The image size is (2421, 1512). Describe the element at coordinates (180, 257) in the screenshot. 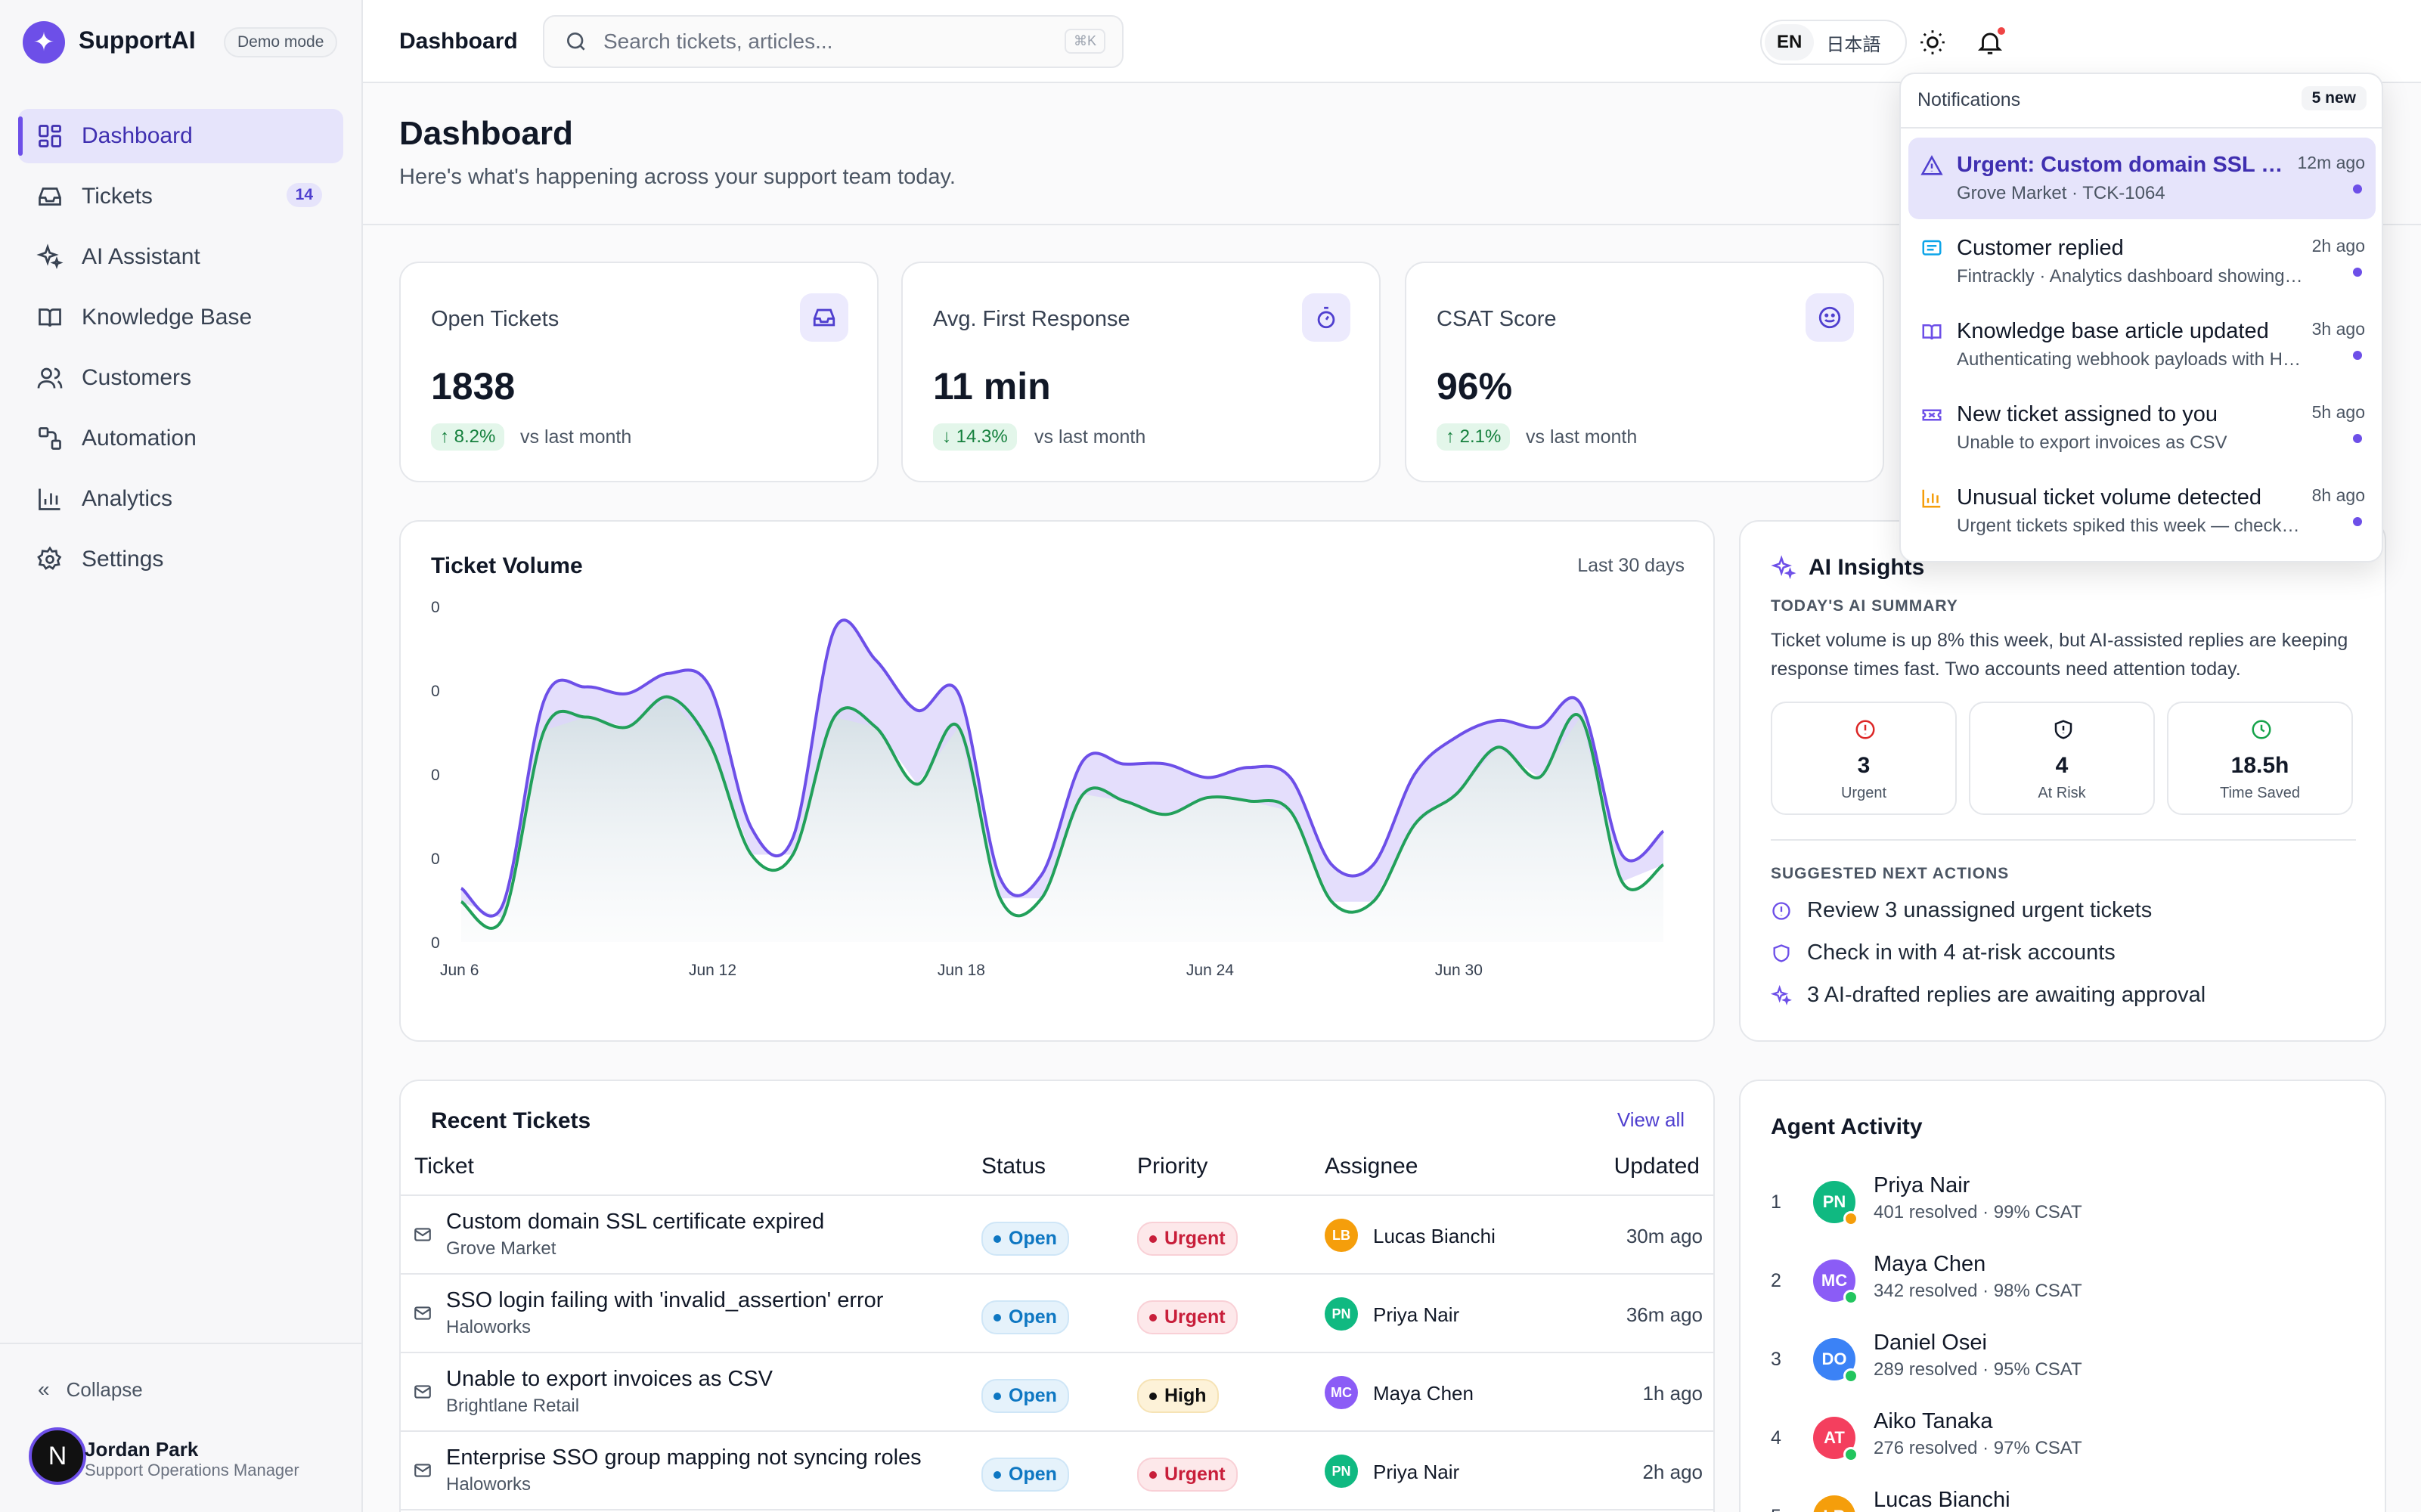

I see `sidebar-item-ai-assistant: AI Assistant` at that location.